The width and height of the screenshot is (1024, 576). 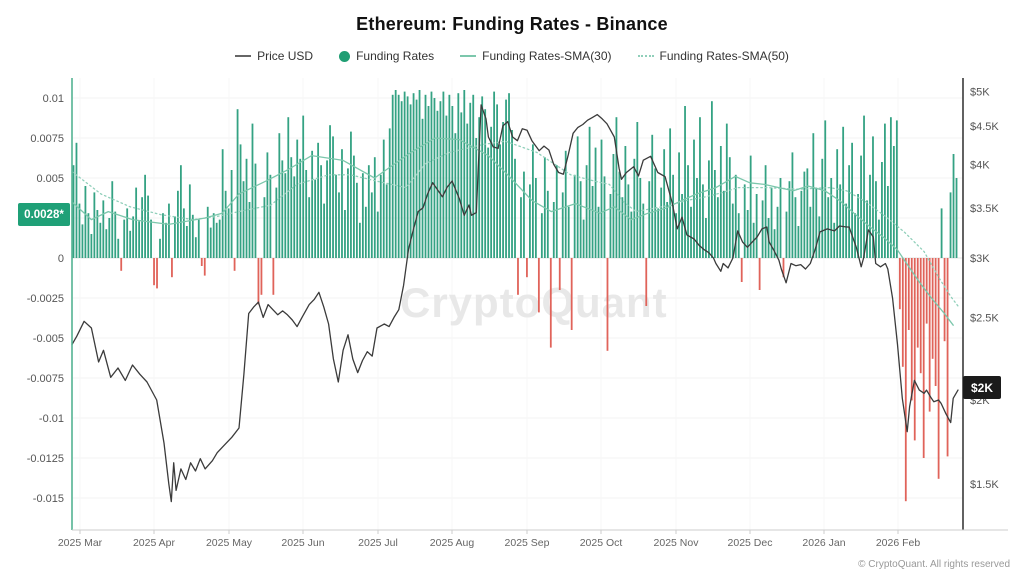 What do you see at coordinates (47, 139) in the screenshot?
I see `left-axis-tick-label: 0.0075` at bounding box center [47, 139].